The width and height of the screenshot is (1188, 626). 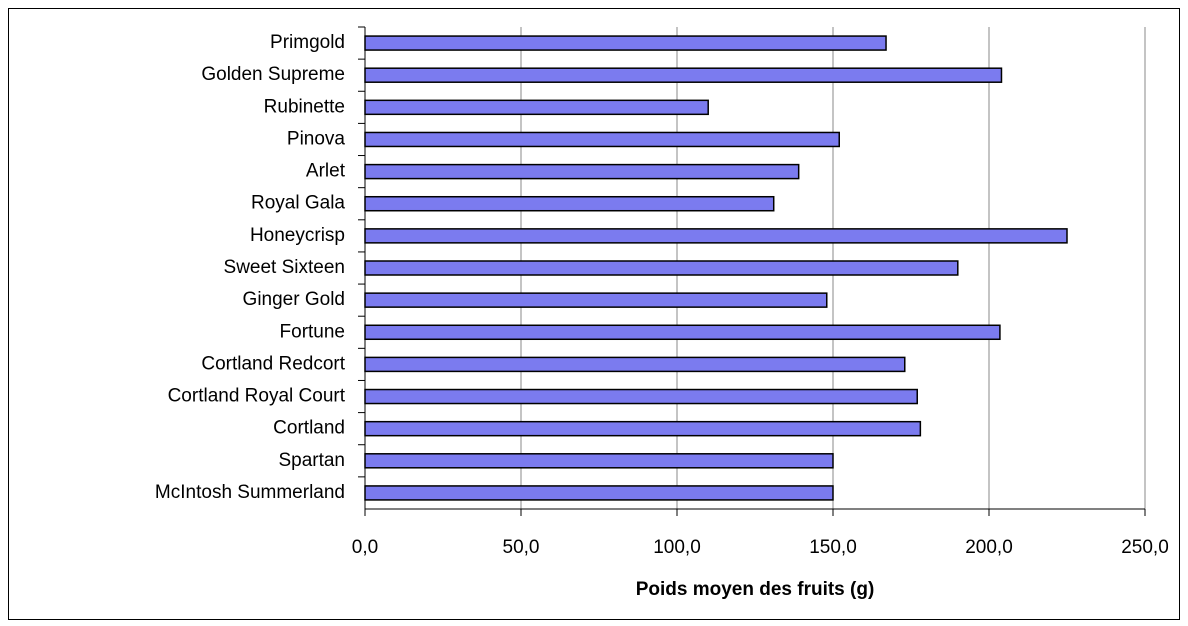 I want to click on y-tick-label: McIntosh Summerland, so click(x=250, y=492).